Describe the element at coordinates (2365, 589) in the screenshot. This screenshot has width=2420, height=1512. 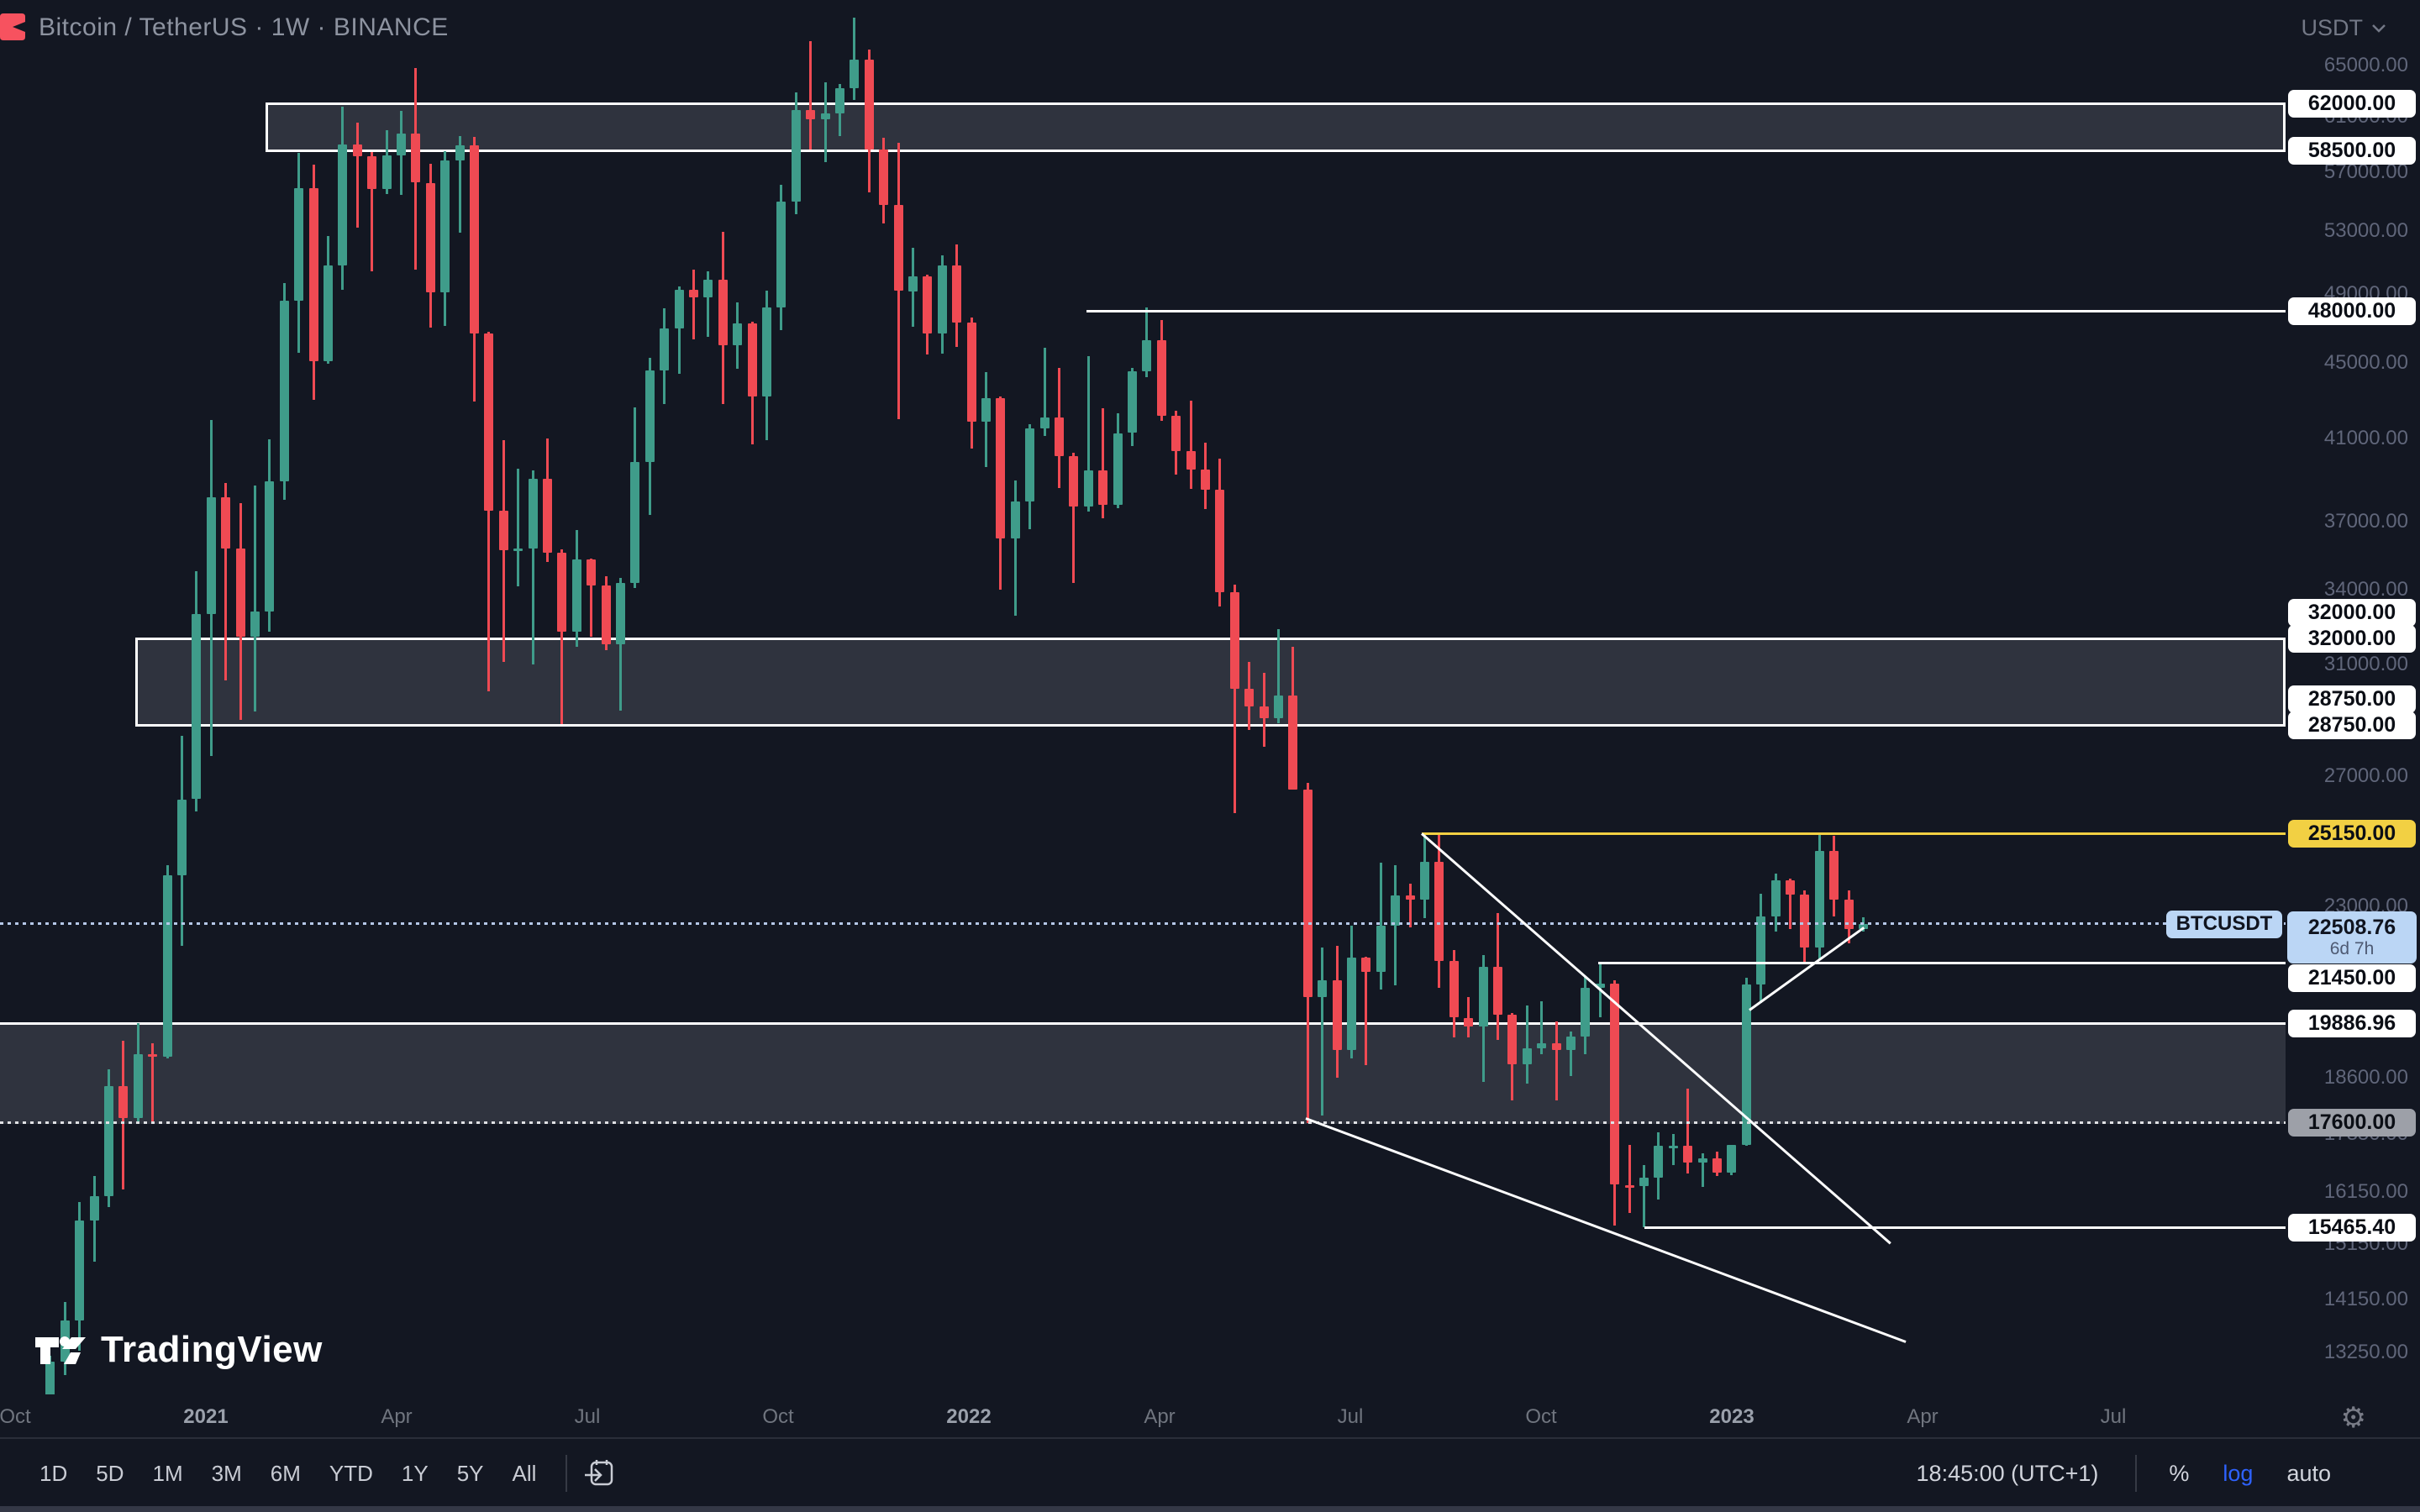
I see `price-axis-tick: 34000.00` at that location.